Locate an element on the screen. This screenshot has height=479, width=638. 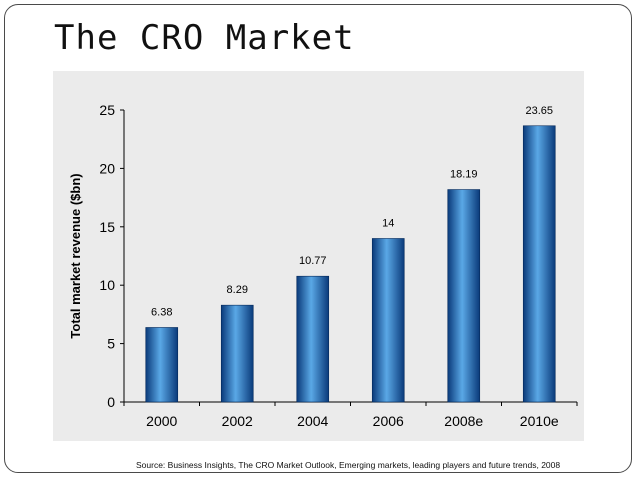
bar-value-label: 23.65 is located at coordinates (539, 111).